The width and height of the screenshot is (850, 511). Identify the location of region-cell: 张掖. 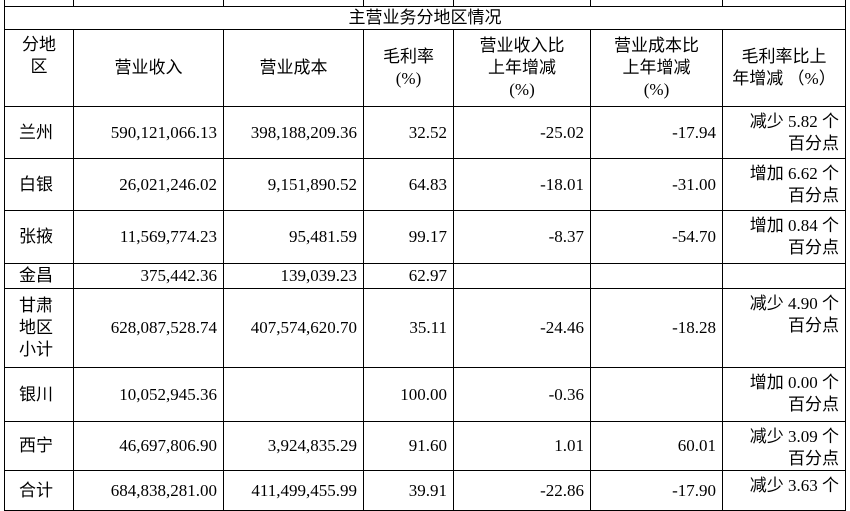
(39, 237).